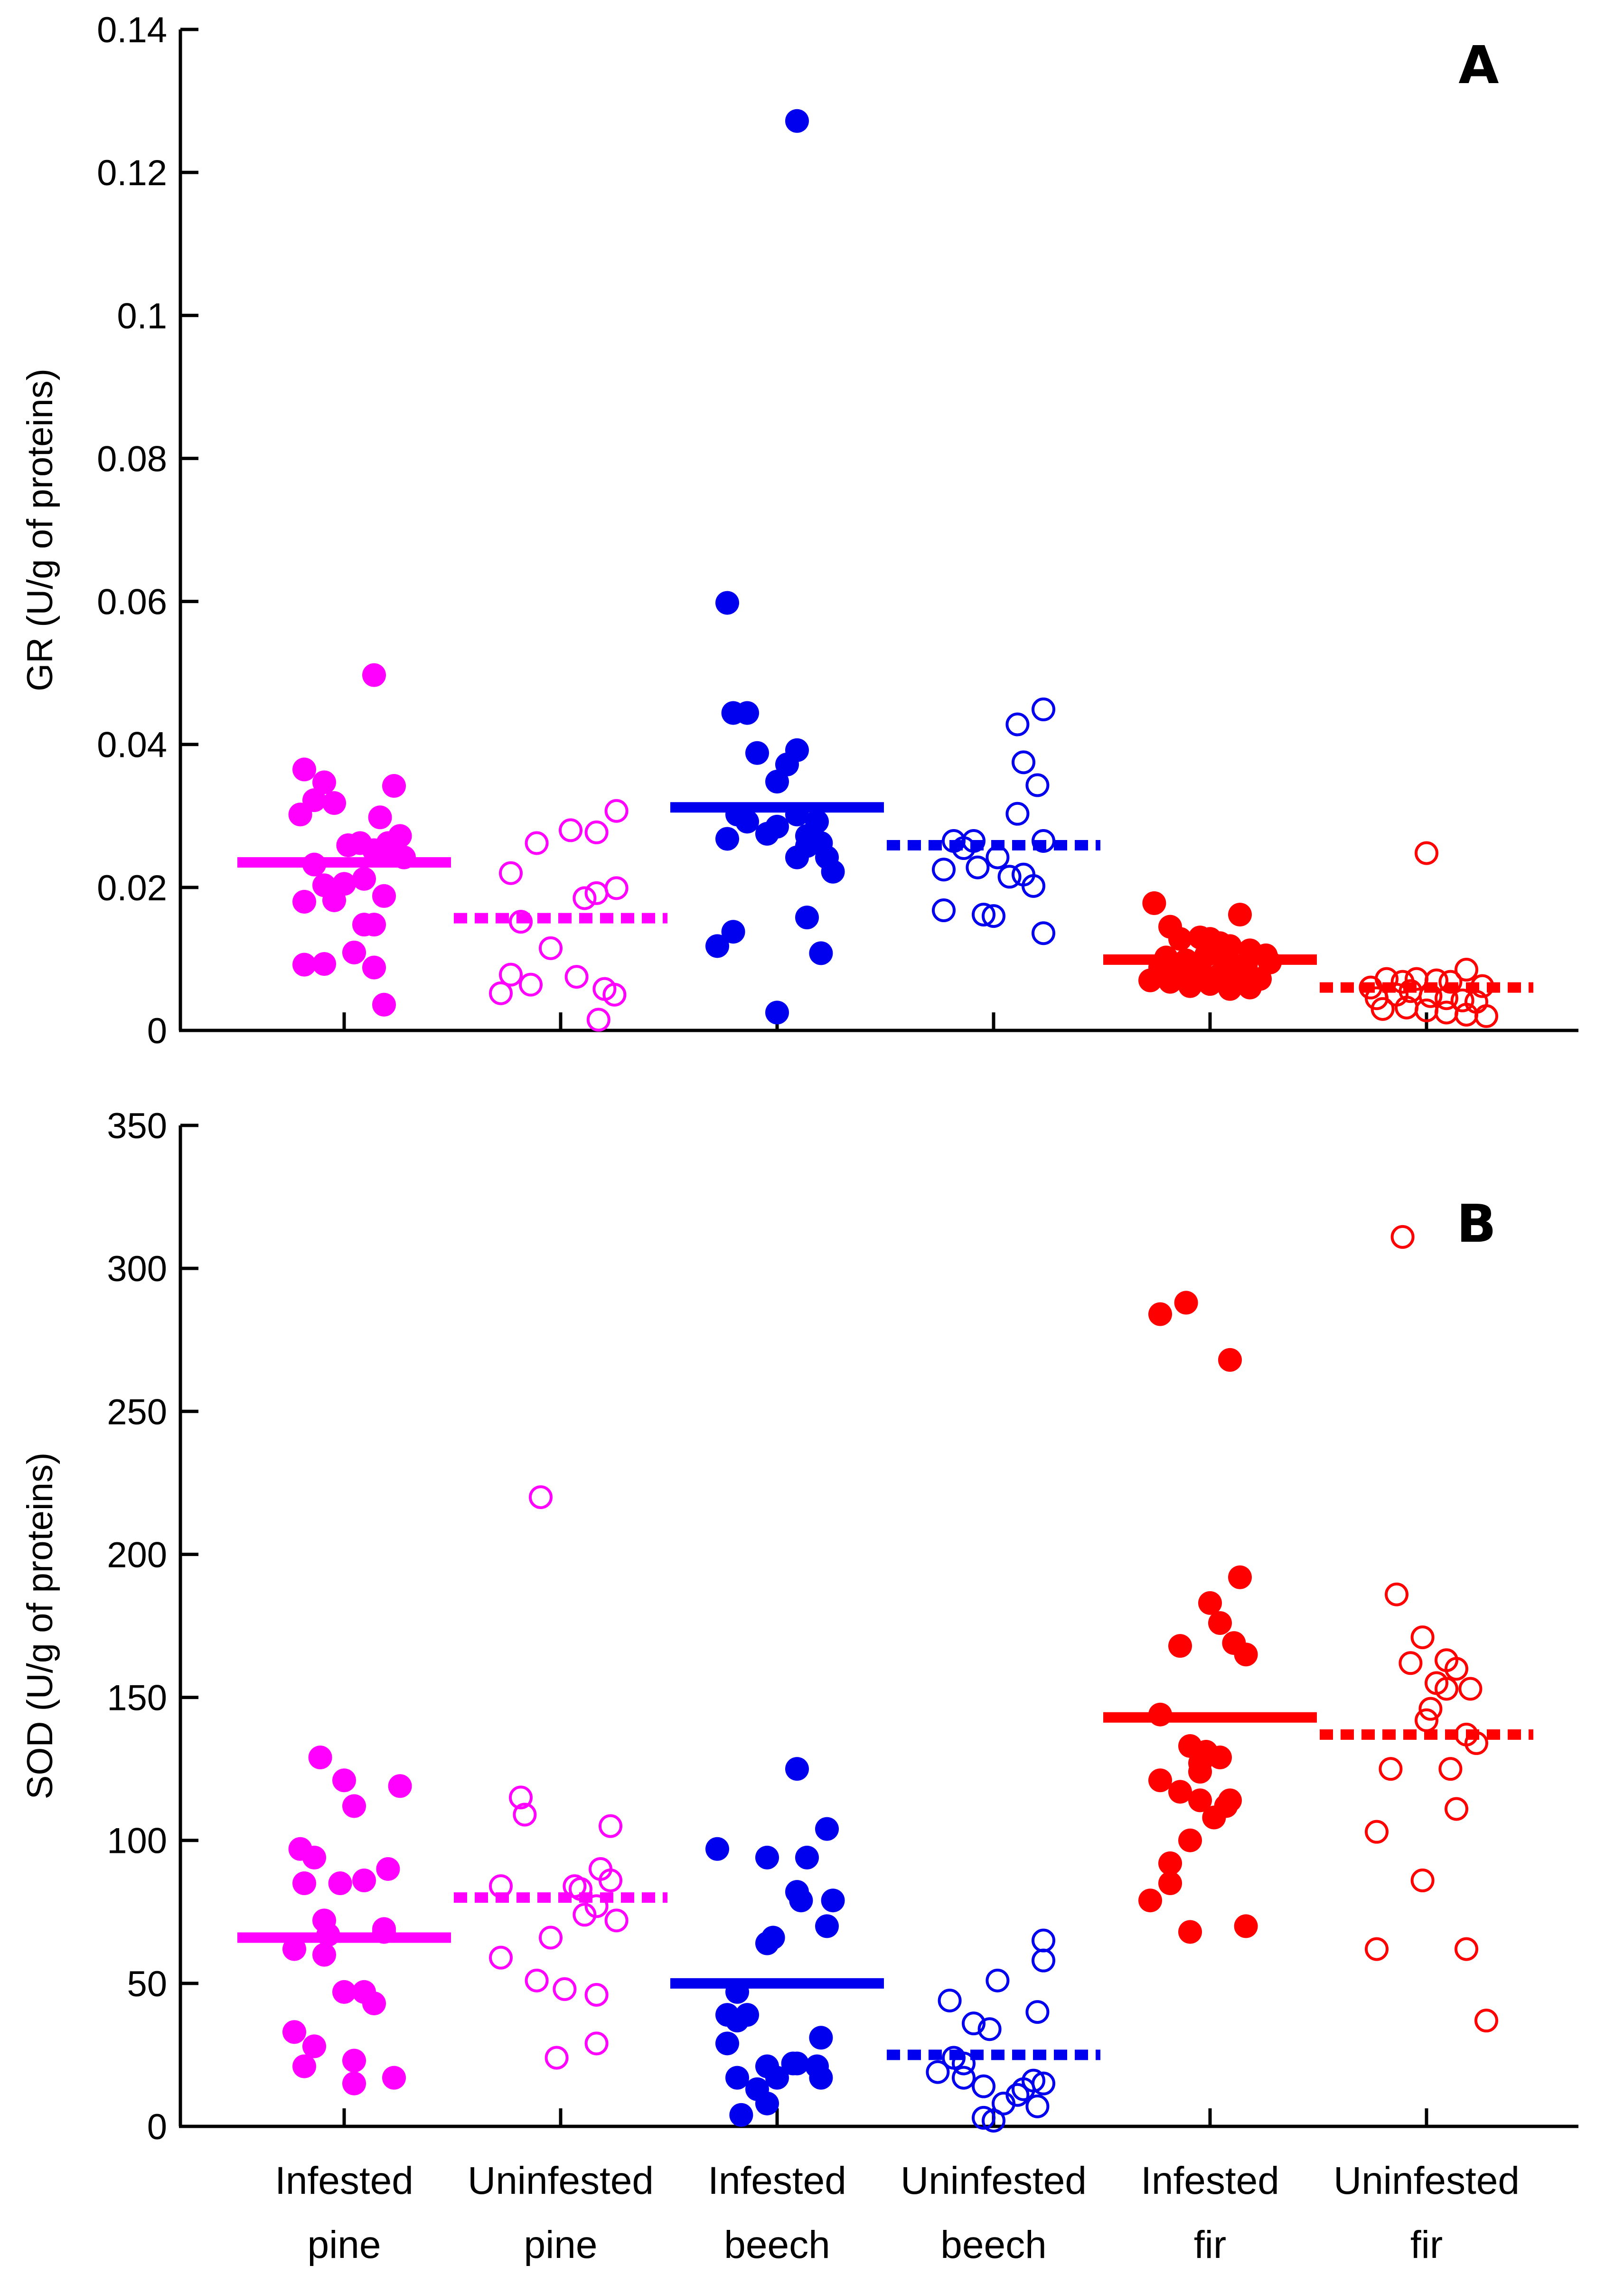 The height and width of the screenshot is (2294, 1624). I want to click on panel-b-y-tick-label: 300, so click(137, 1269).